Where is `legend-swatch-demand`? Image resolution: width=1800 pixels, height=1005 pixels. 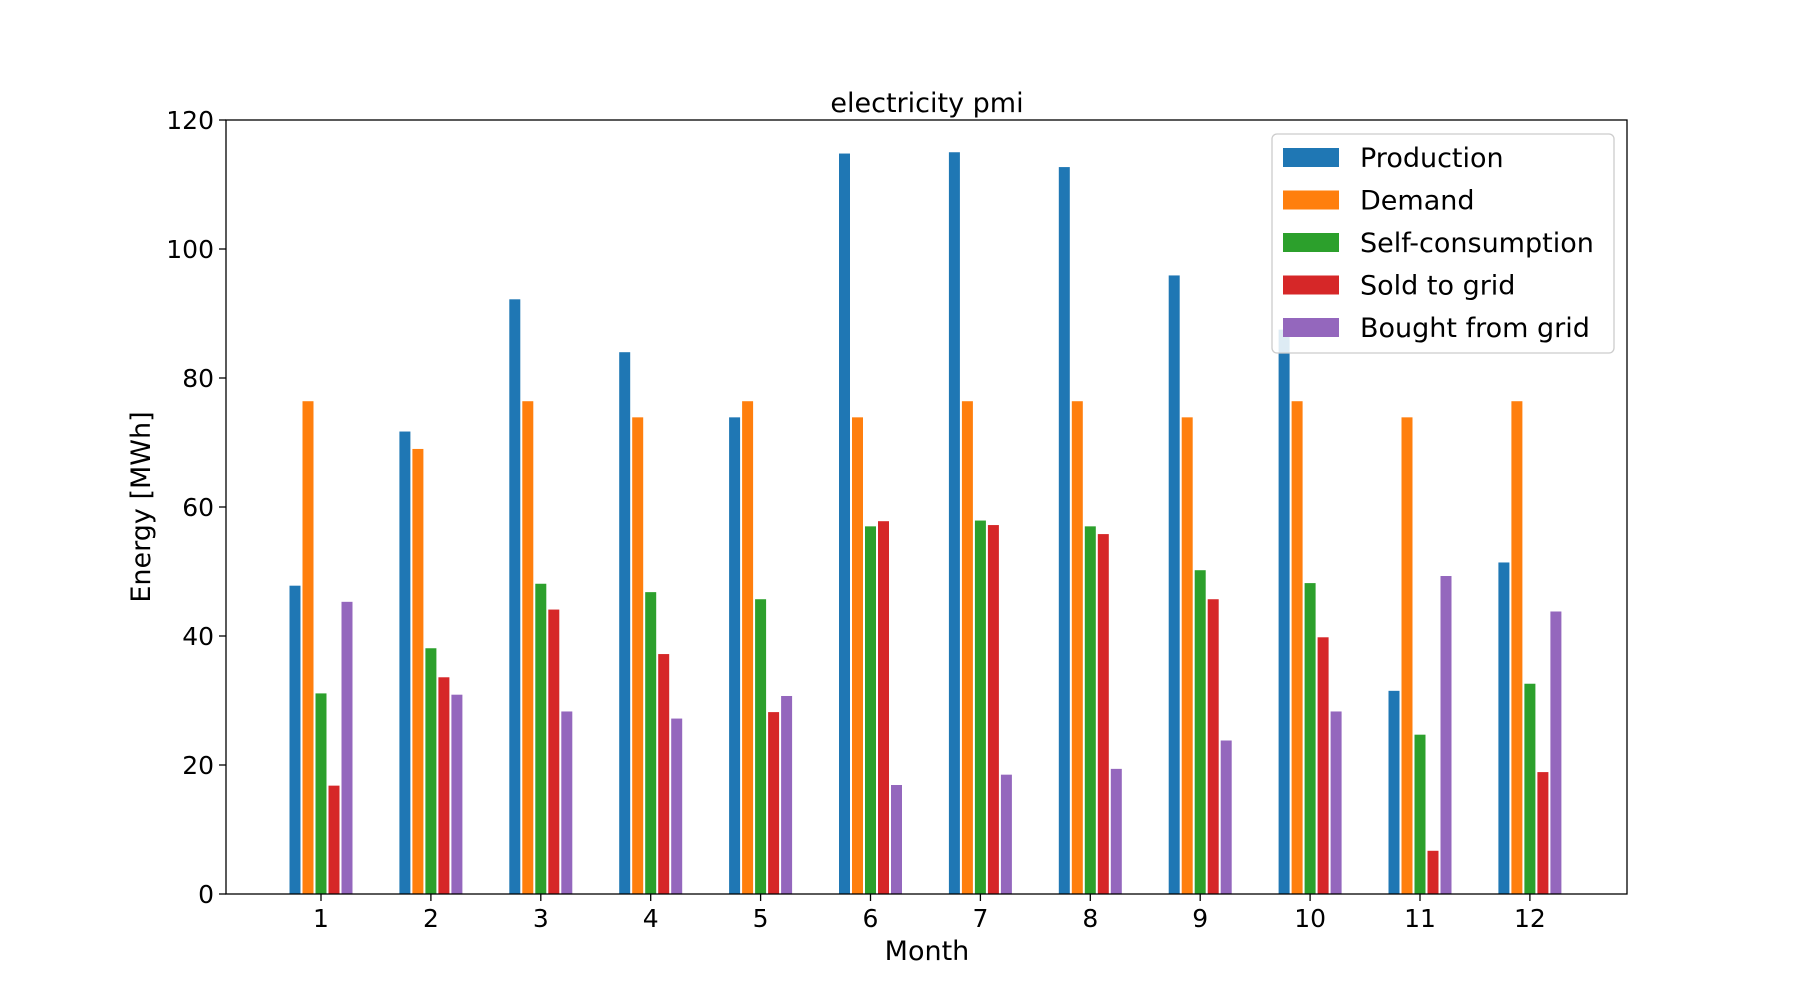 legend-swatch-demand is located at coordinates (1311, 200).